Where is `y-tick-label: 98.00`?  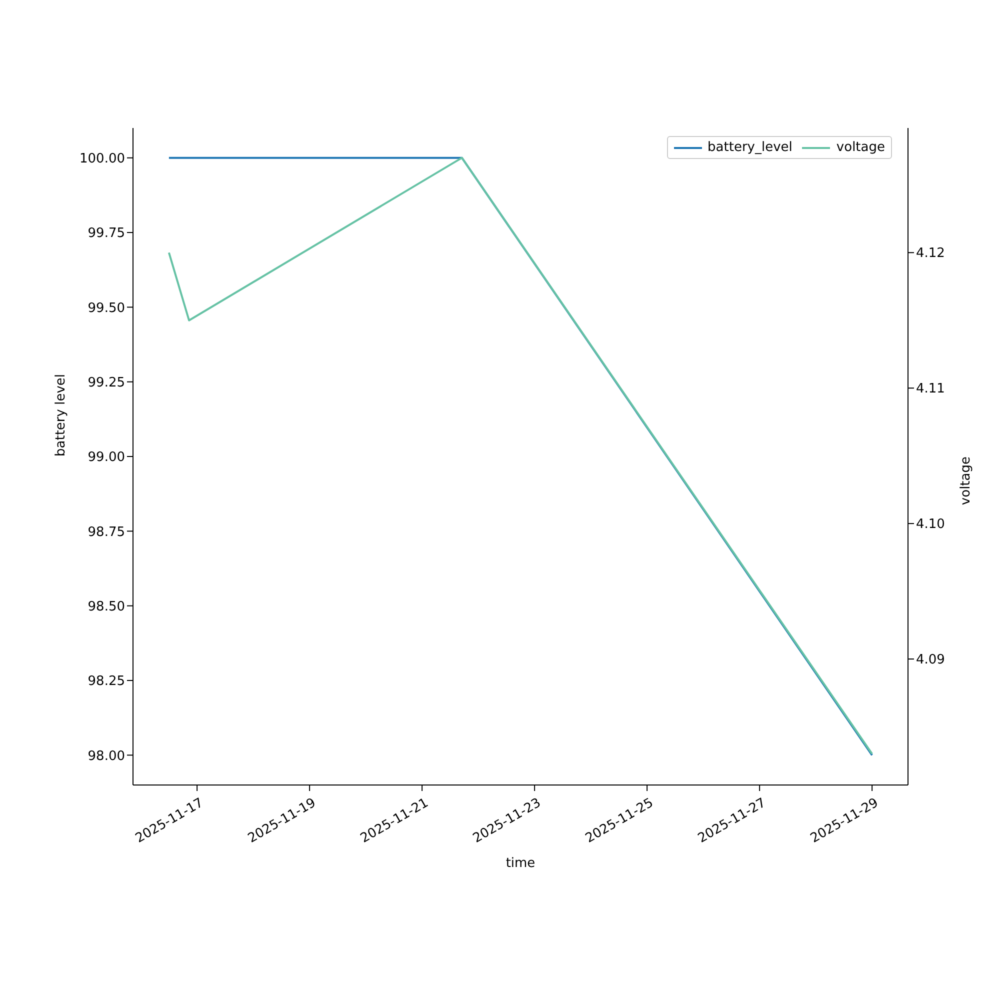
y-tick-label: 98.00 is located at coordinates (106, 756).